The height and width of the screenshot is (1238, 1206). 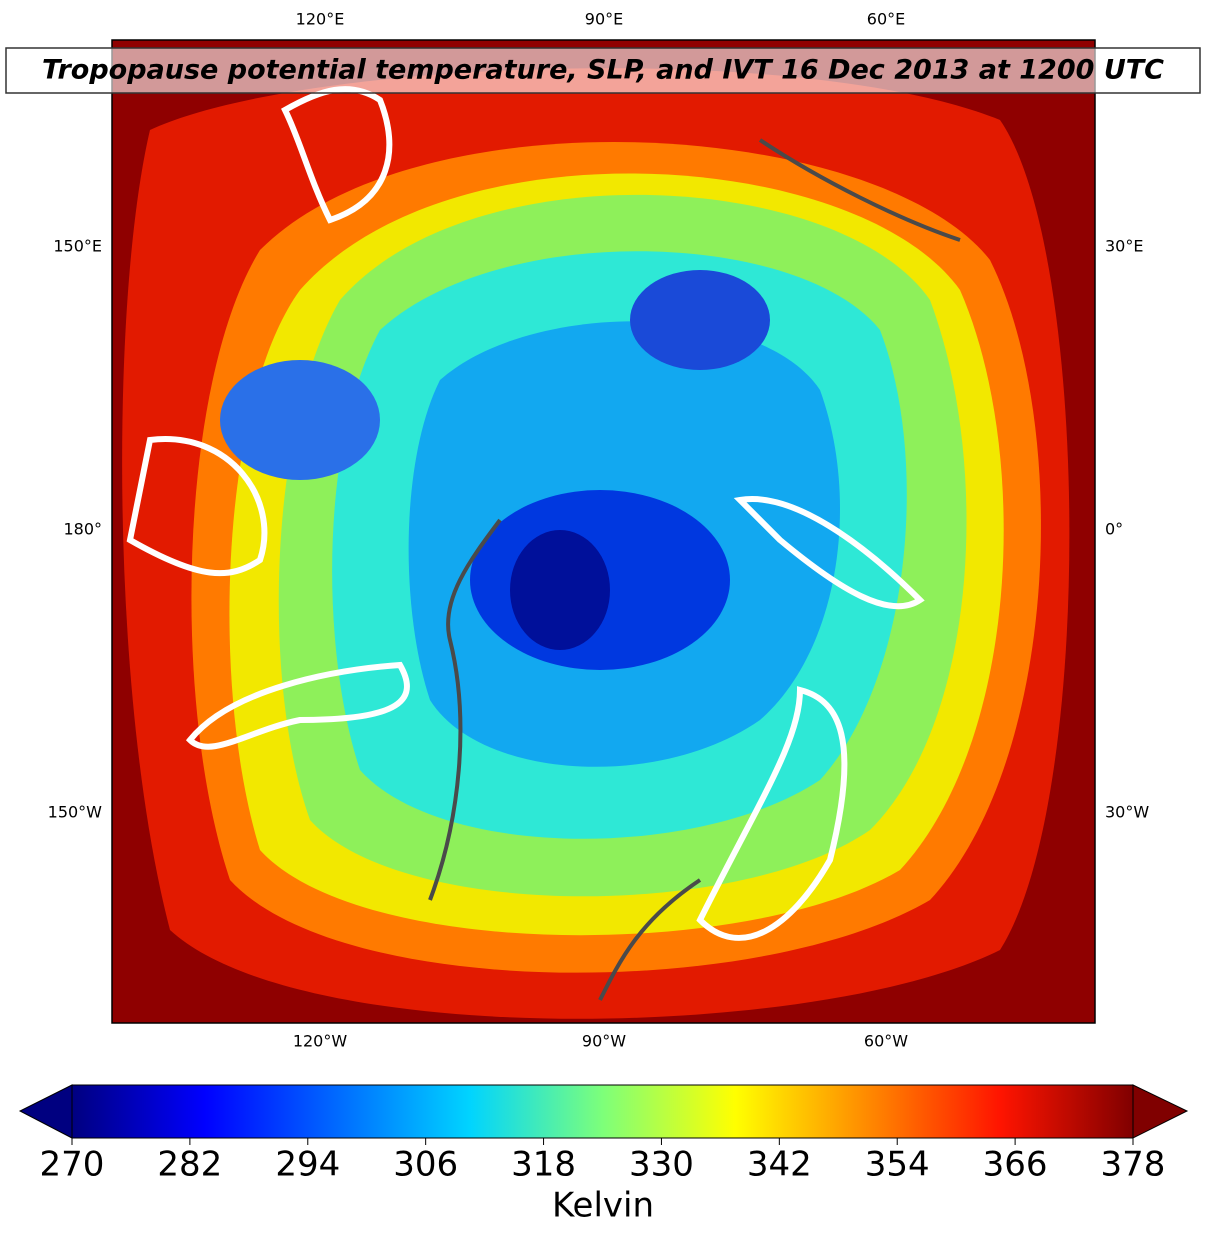 What do you see at coordinates (604, 19) in the screenshot?
I see `lon-label: 90°E` at bounding box center [604, 19].